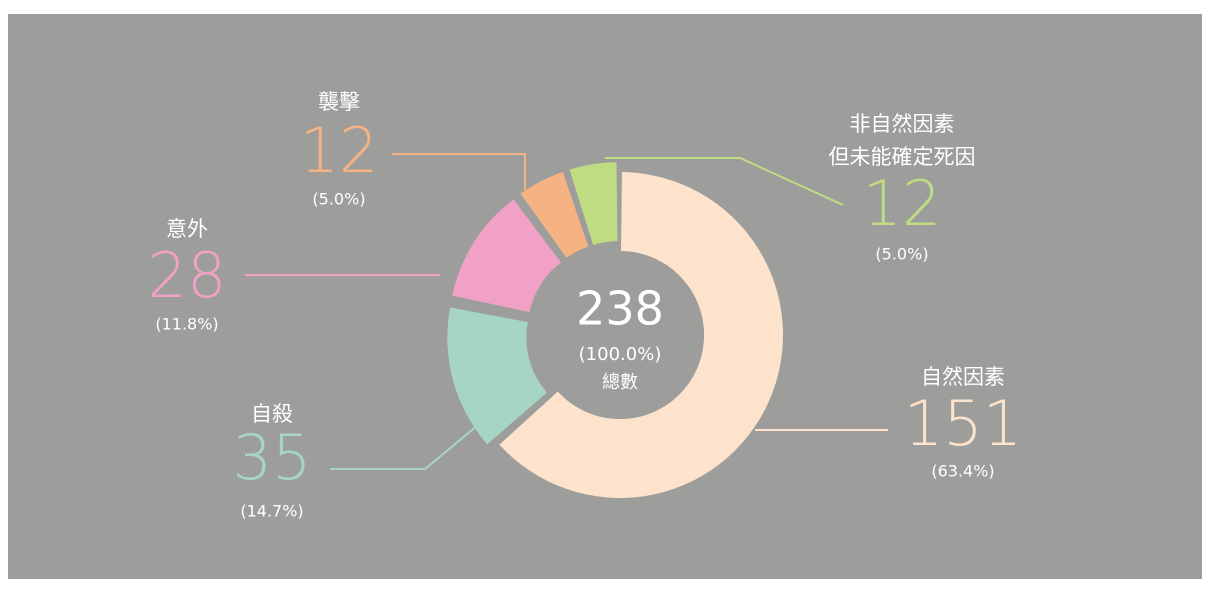 The height and width of the screenshot is (593, 1210). Describe the element at coordinates (963, 377) in the screenshot. I see `category-label: 自然因素` at that location.